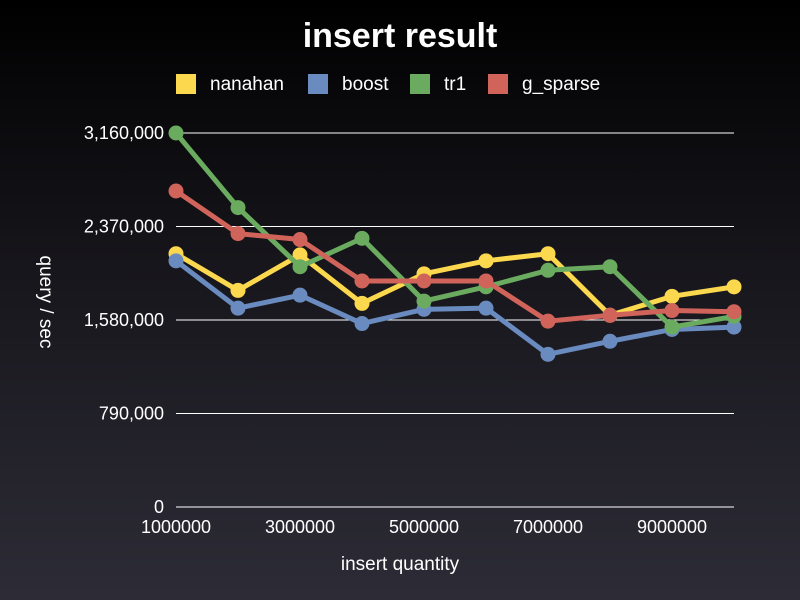  I want to click on y-tick-label: 1,580,000, so click(124, 320).